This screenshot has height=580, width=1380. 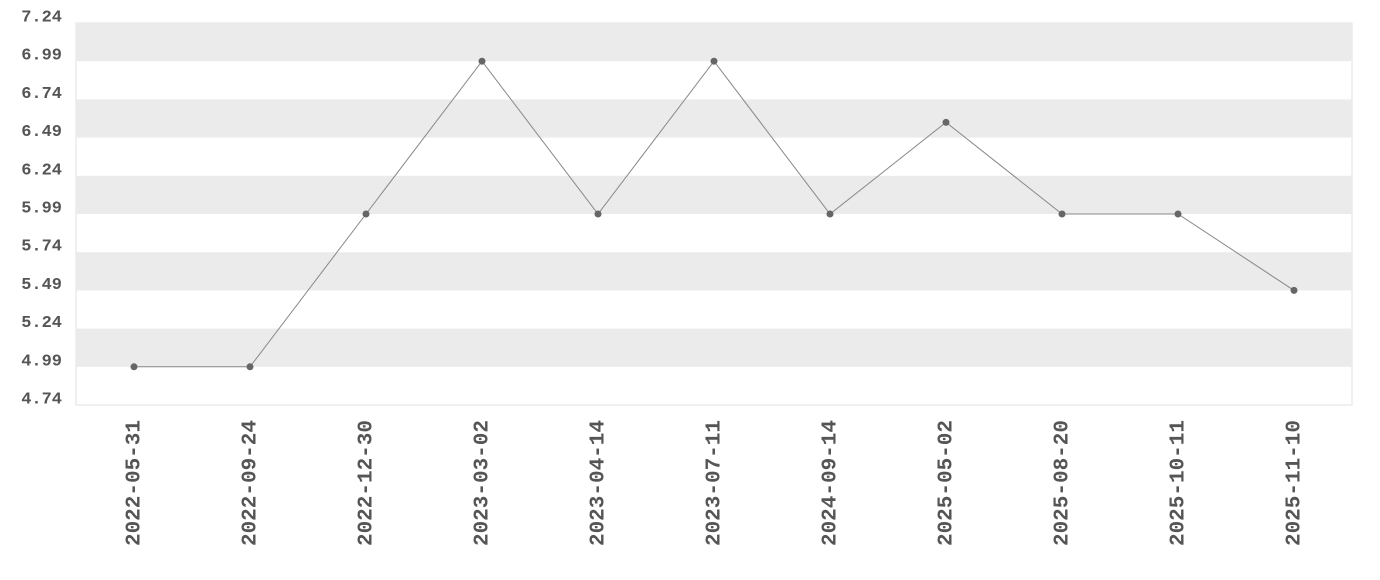 I want to click on y-tick-label: 6.99, so click(x=41, y=56).